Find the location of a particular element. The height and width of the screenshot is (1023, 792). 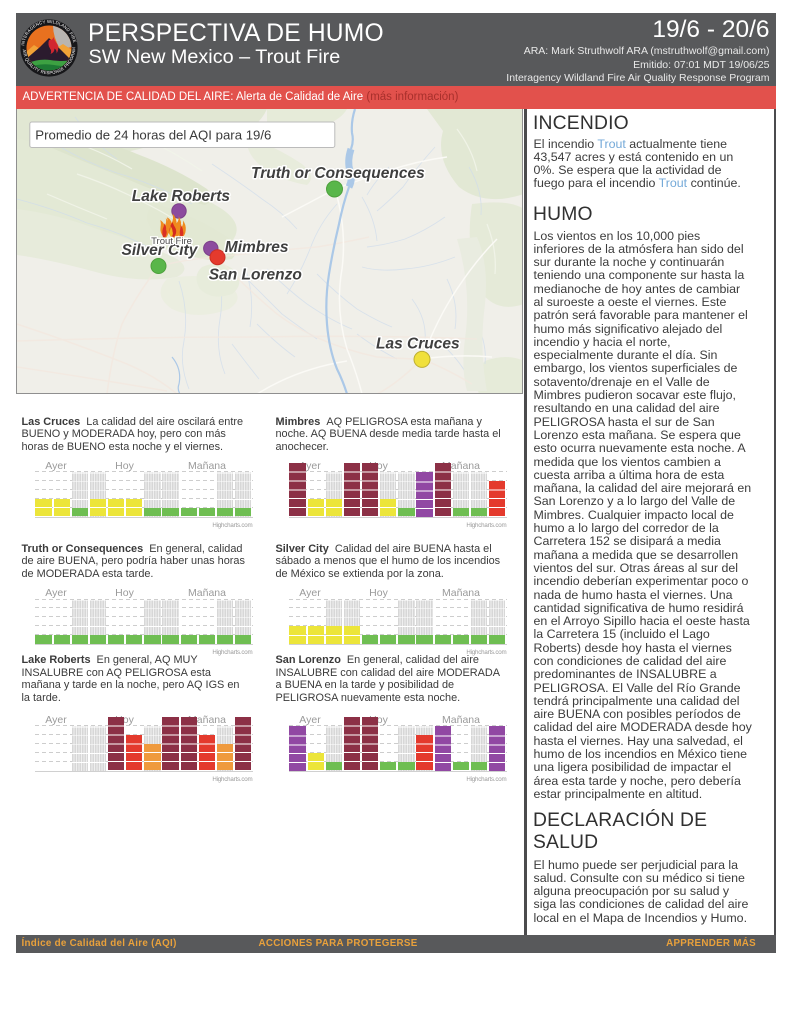

svg-text: Lake Roberts is located at coordinates (180, 196).